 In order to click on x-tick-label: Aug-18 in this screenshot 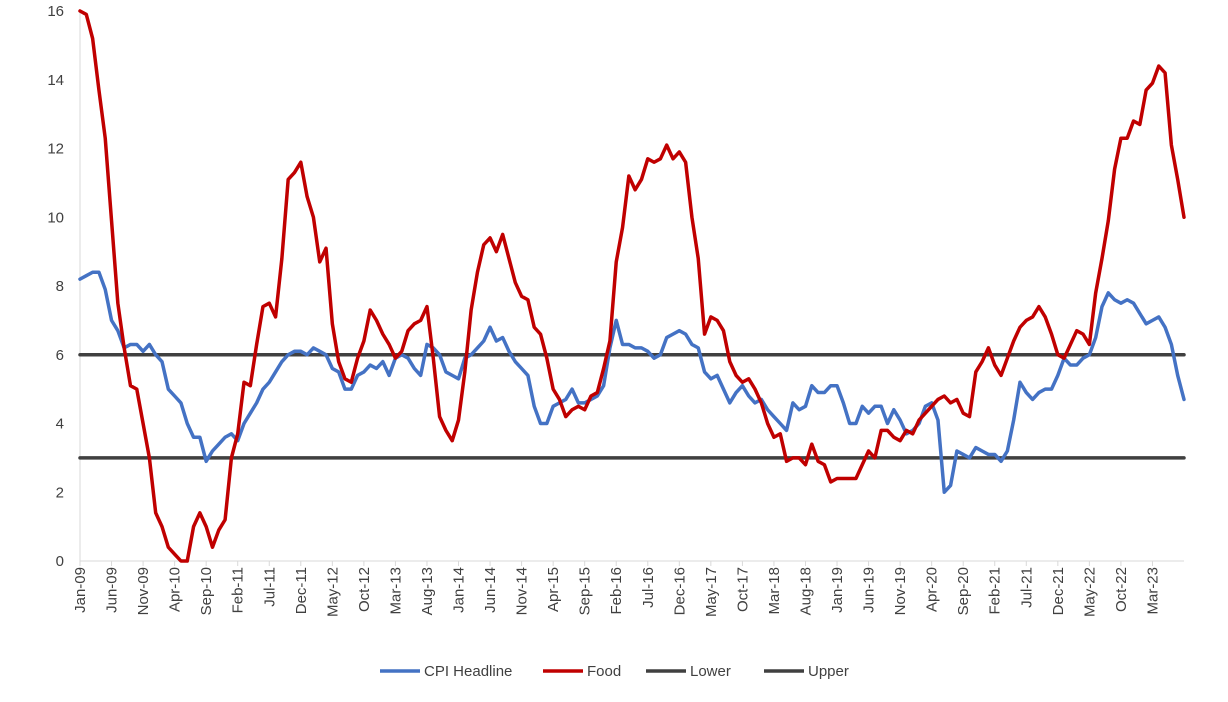, I will do `click(805, 591)`.